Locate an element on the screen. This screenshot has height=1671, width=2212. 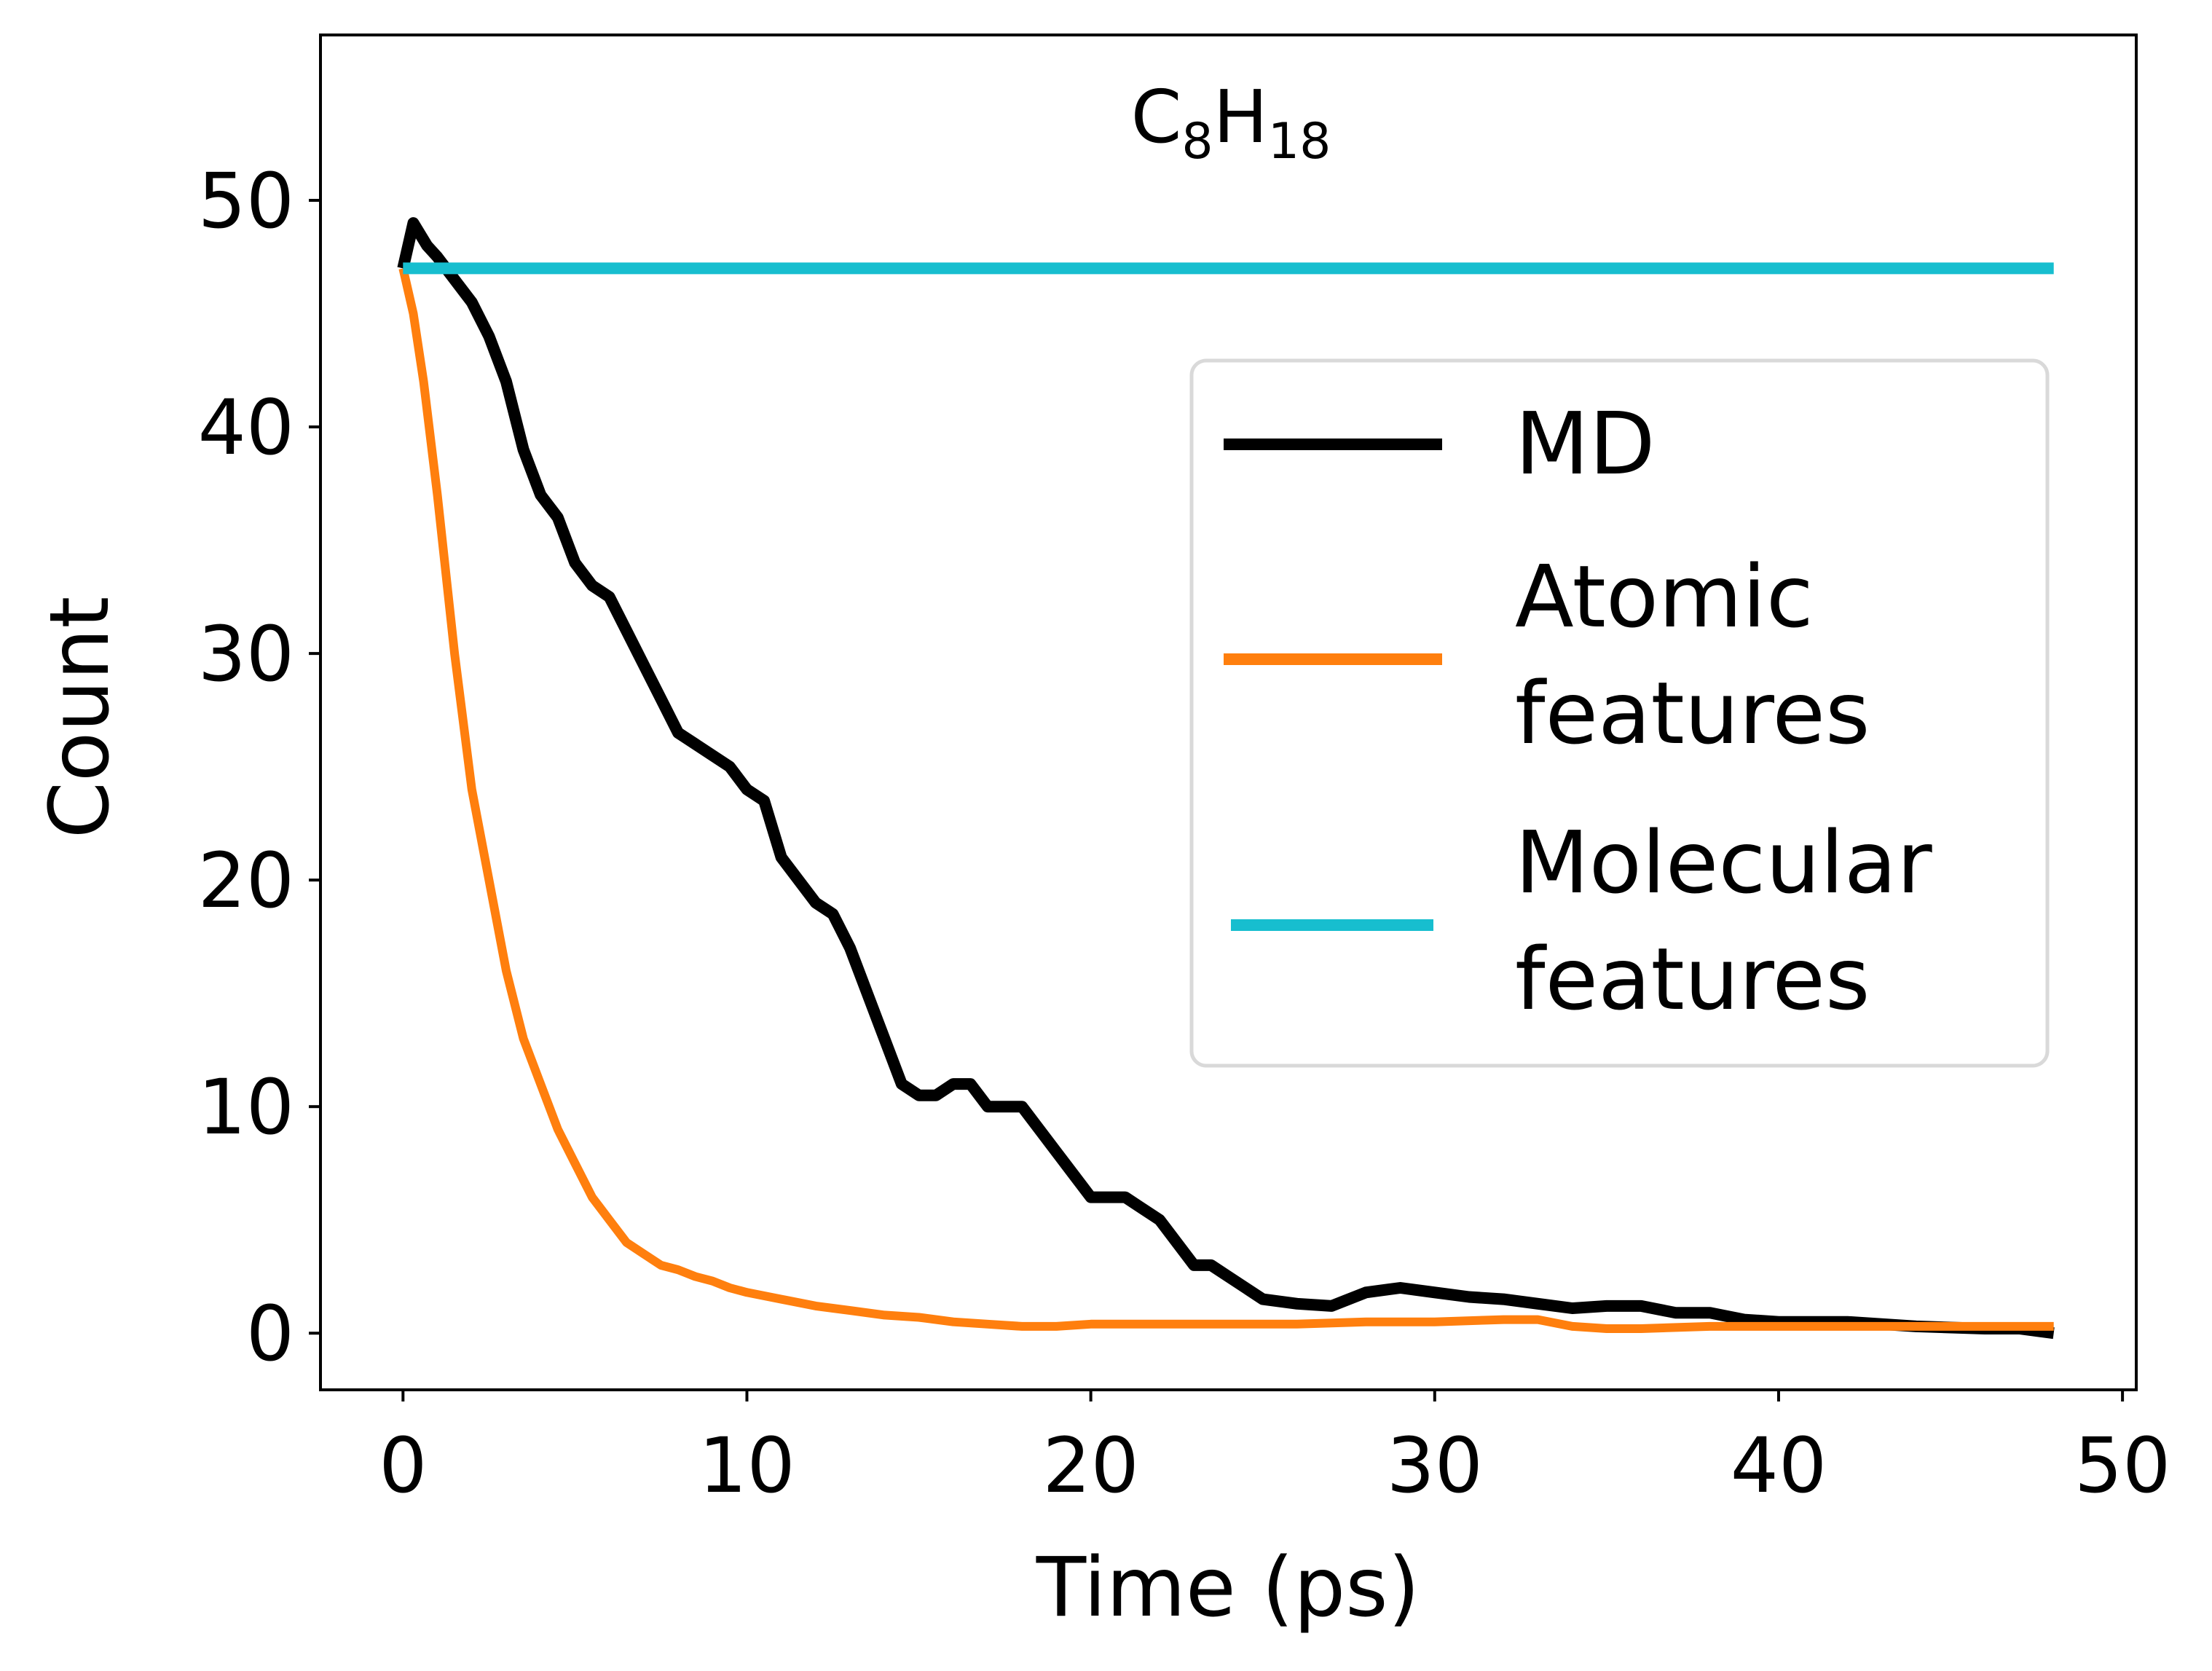
x-tick-label: 10 is located at coordinates (746, 1465).